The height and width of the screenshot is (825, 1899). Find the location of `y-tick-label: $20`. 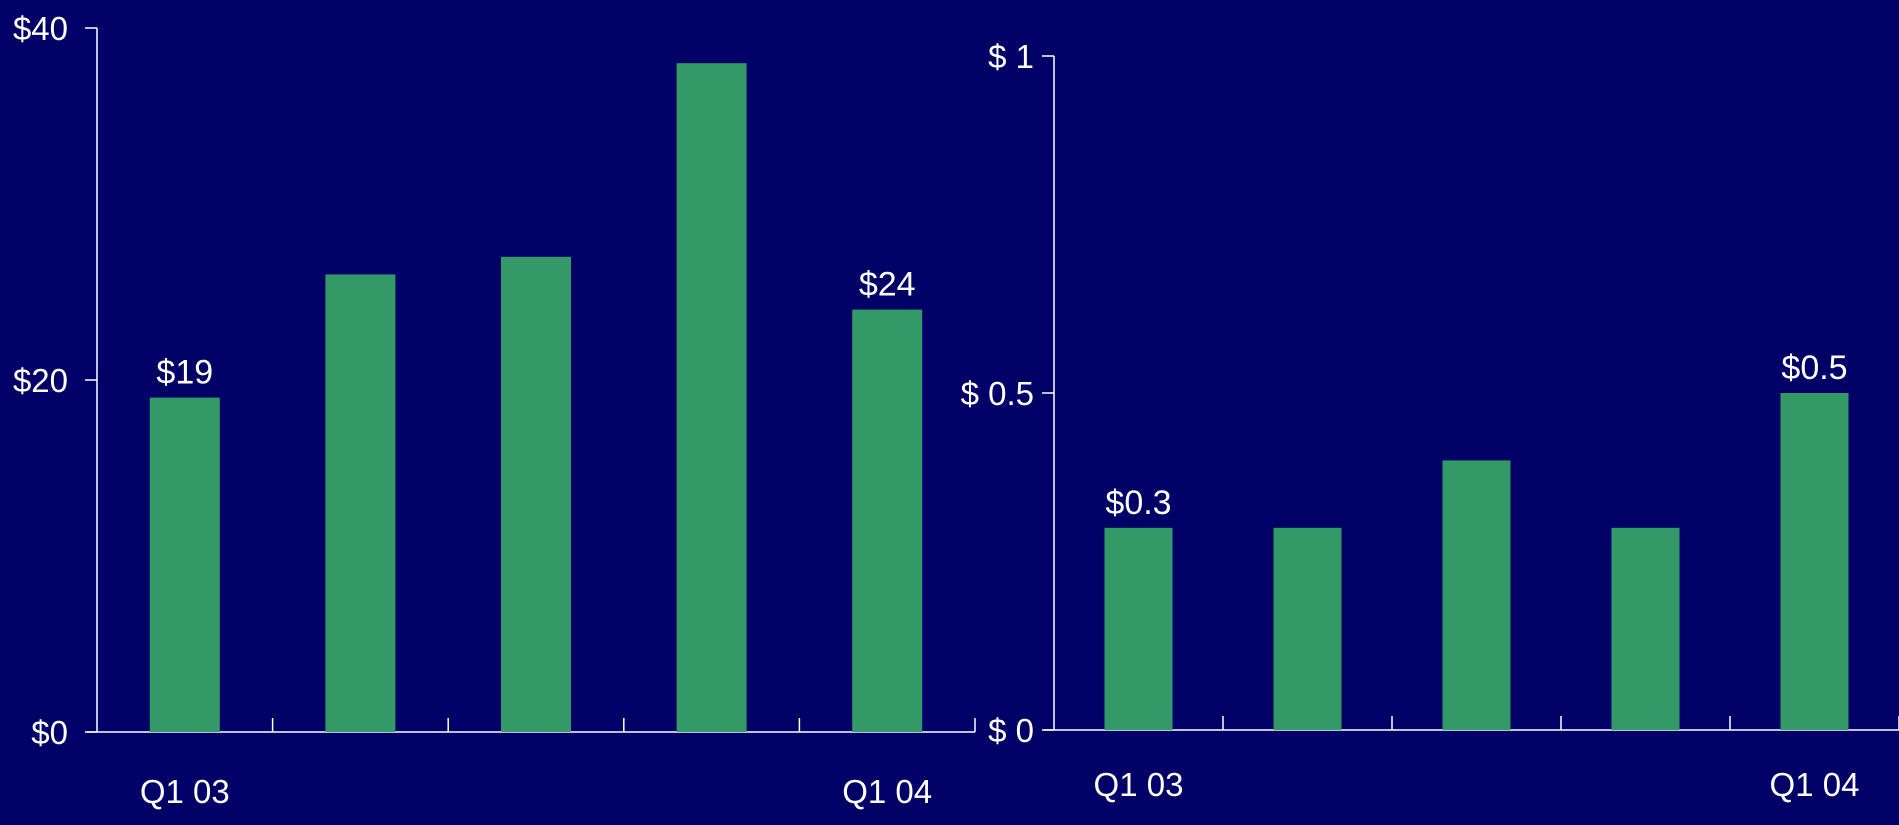

y-tick-label: $20 is located at coordinates (40, 380).